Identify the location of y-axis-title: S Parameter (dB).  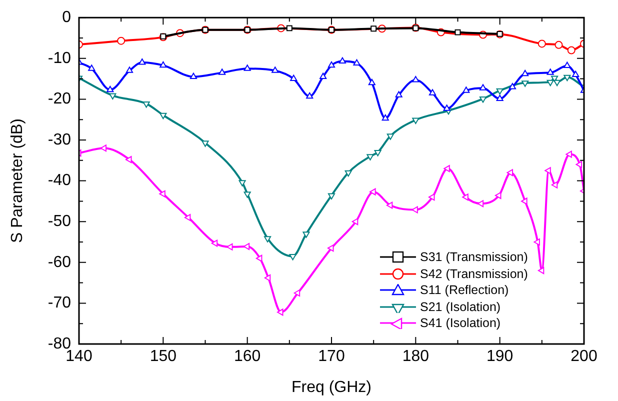
(17, 181).